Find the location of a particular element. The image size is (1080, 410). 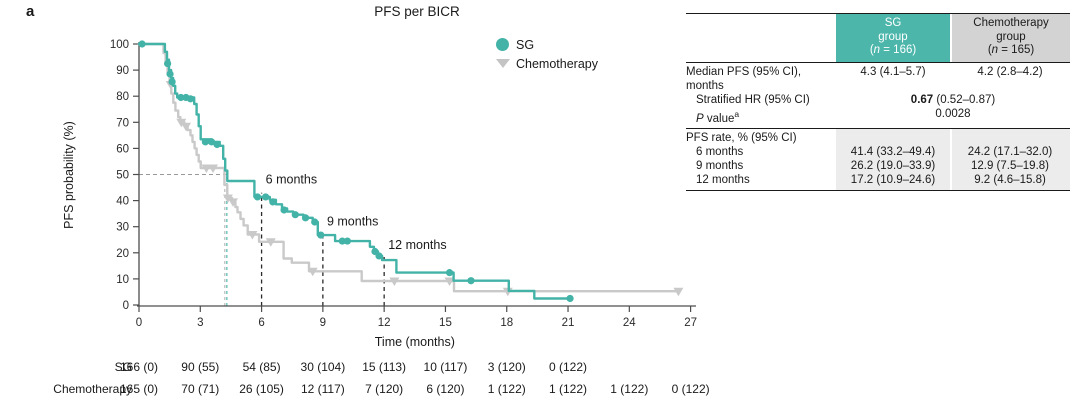

x-tick-label: 3 is located at coordinates (200, 323).